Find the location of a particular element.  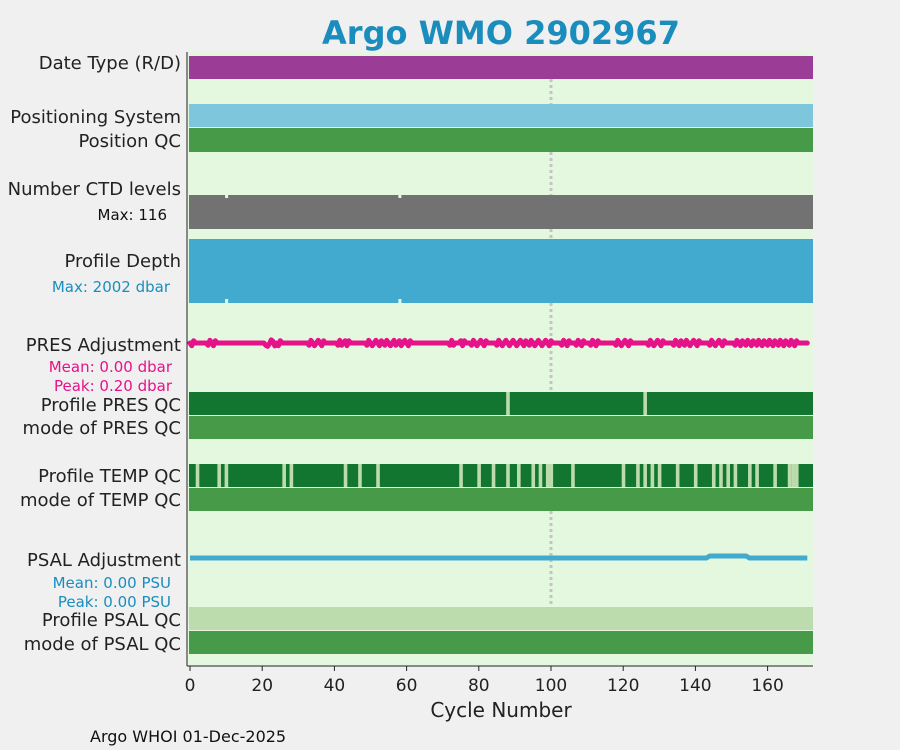

temp-qc-mode-bar is located at coordinates (501, 499).